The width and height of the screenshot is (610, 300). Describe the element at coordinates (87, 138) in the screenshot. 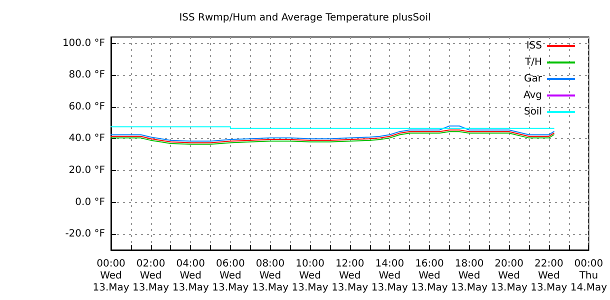

I see `y-tick-label: 40.0 °F` at that location.